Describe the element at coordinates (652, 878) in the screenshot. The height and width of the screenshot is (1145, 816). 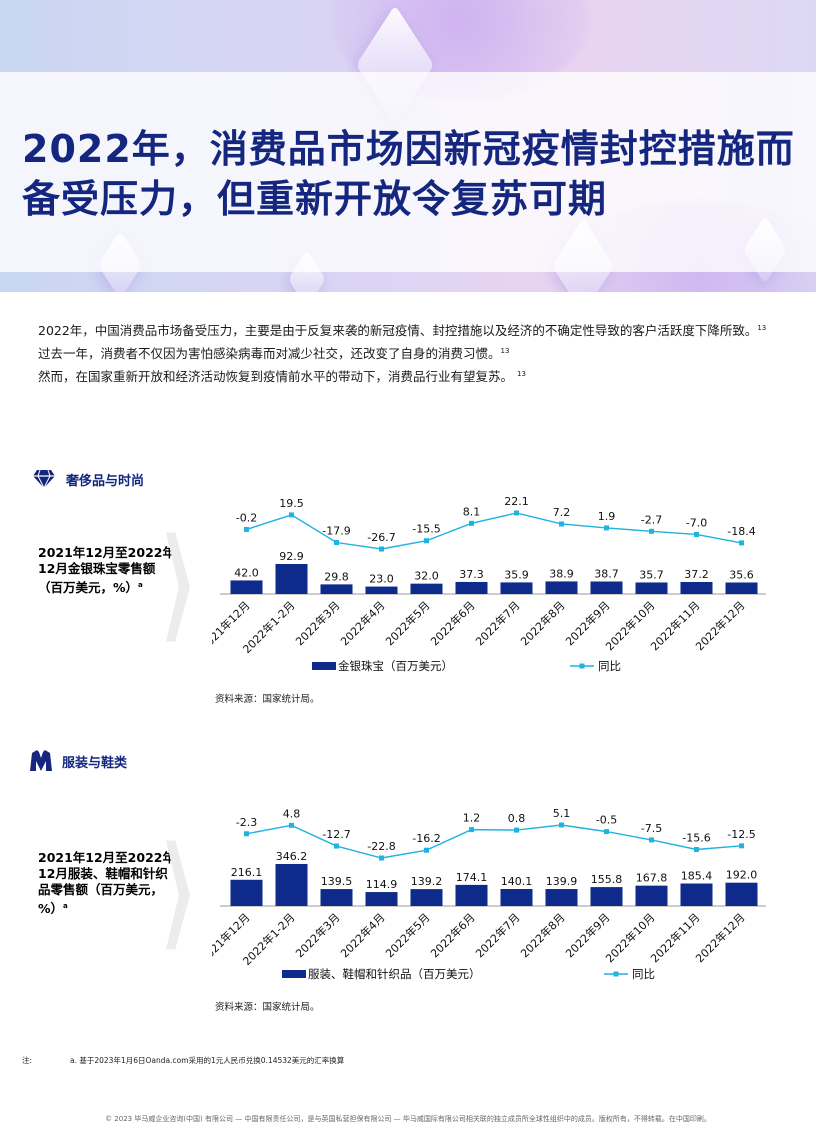
I see `bar-value-label: 167.8` at that location.